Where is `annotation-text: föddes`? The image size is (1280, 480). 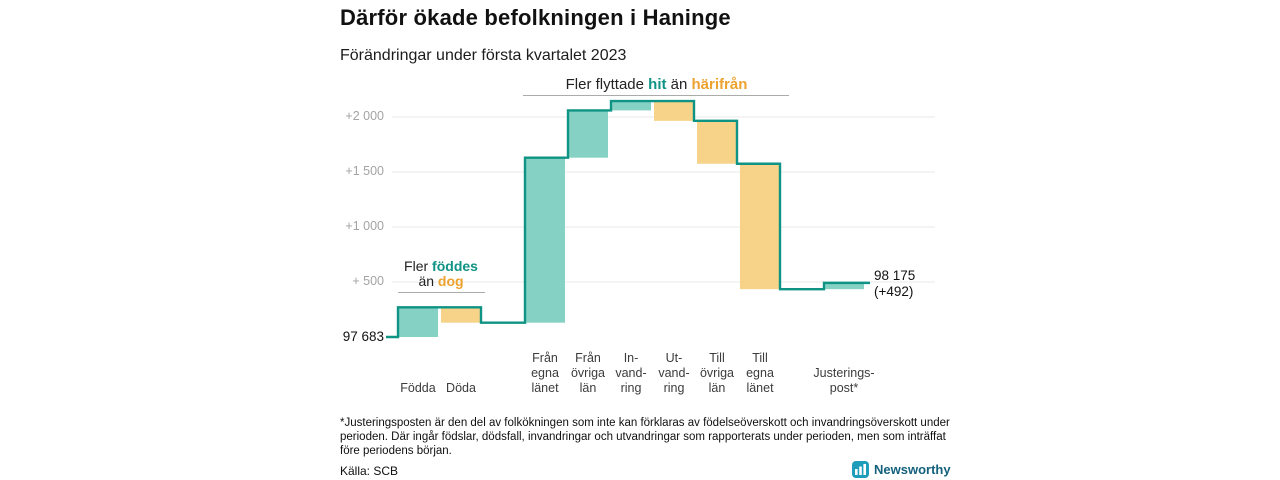 annotation-text: föddes is located at coordinates (455, 266).